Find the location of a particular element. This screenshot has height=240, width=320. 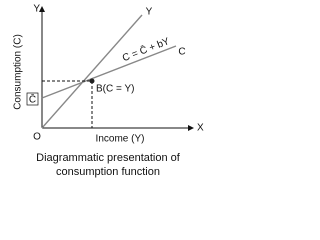

consumption-label: C is located at coordinates (181, 52).